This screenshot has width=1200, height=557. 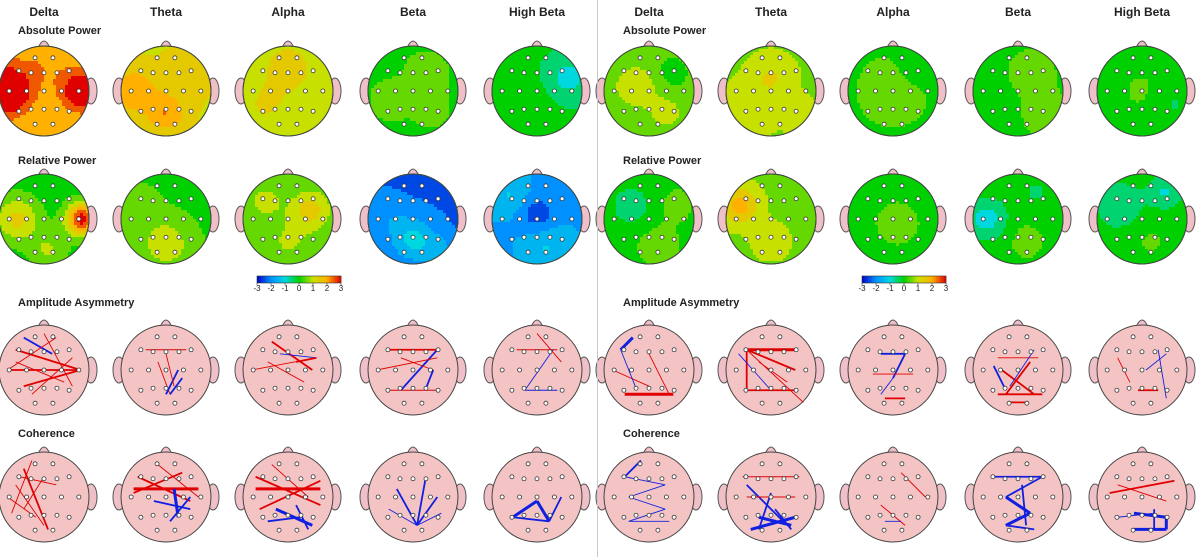 I want to click on left-asymmetry-theta-head, so click(x=166, y=367).